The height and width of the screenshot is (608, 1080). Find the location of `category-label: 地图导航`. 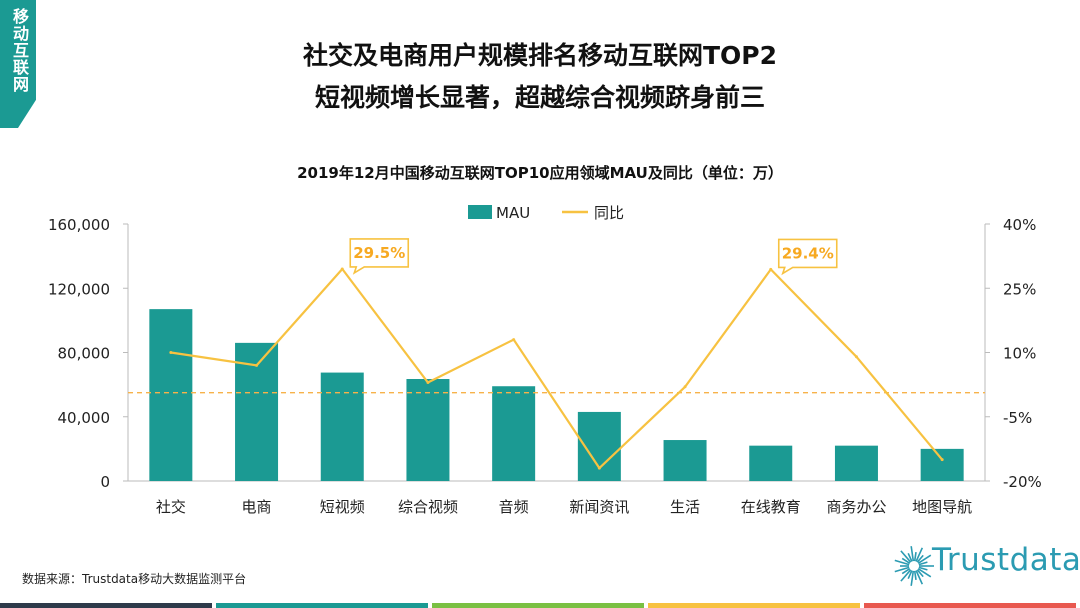

category-label: 地图导航 is located at coordinates (942, 507).